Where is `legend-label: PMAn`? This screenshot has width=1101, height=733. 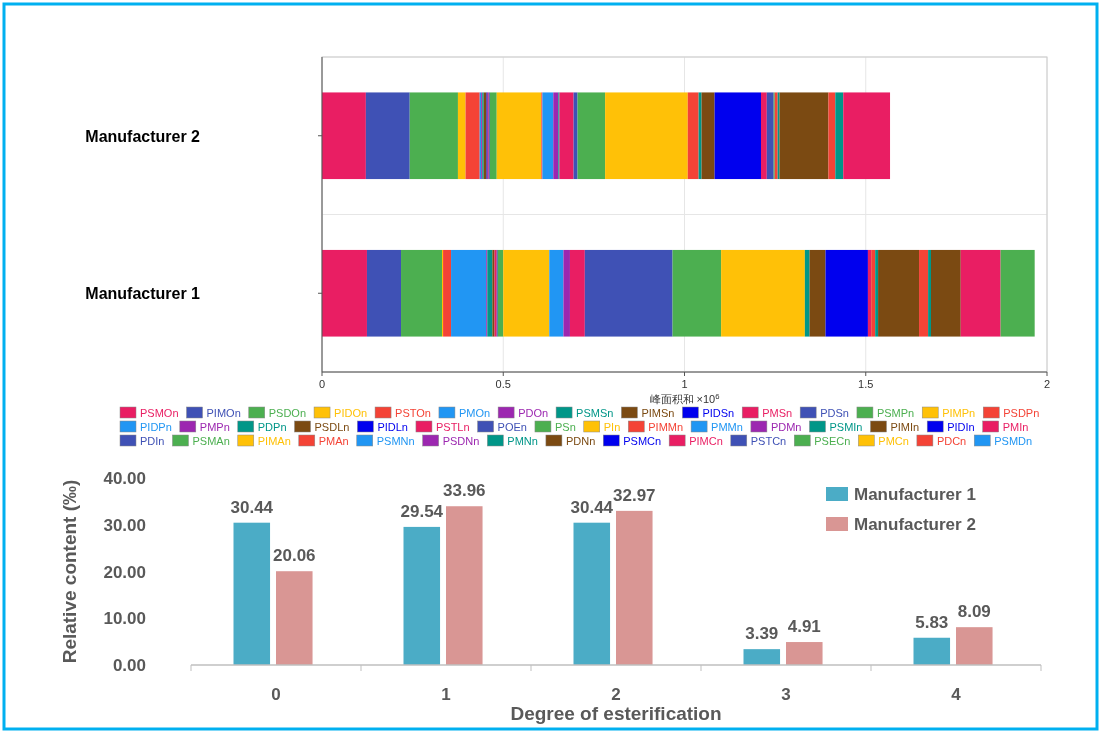 legend-label: PMAn is located at coordinates (333, 441).